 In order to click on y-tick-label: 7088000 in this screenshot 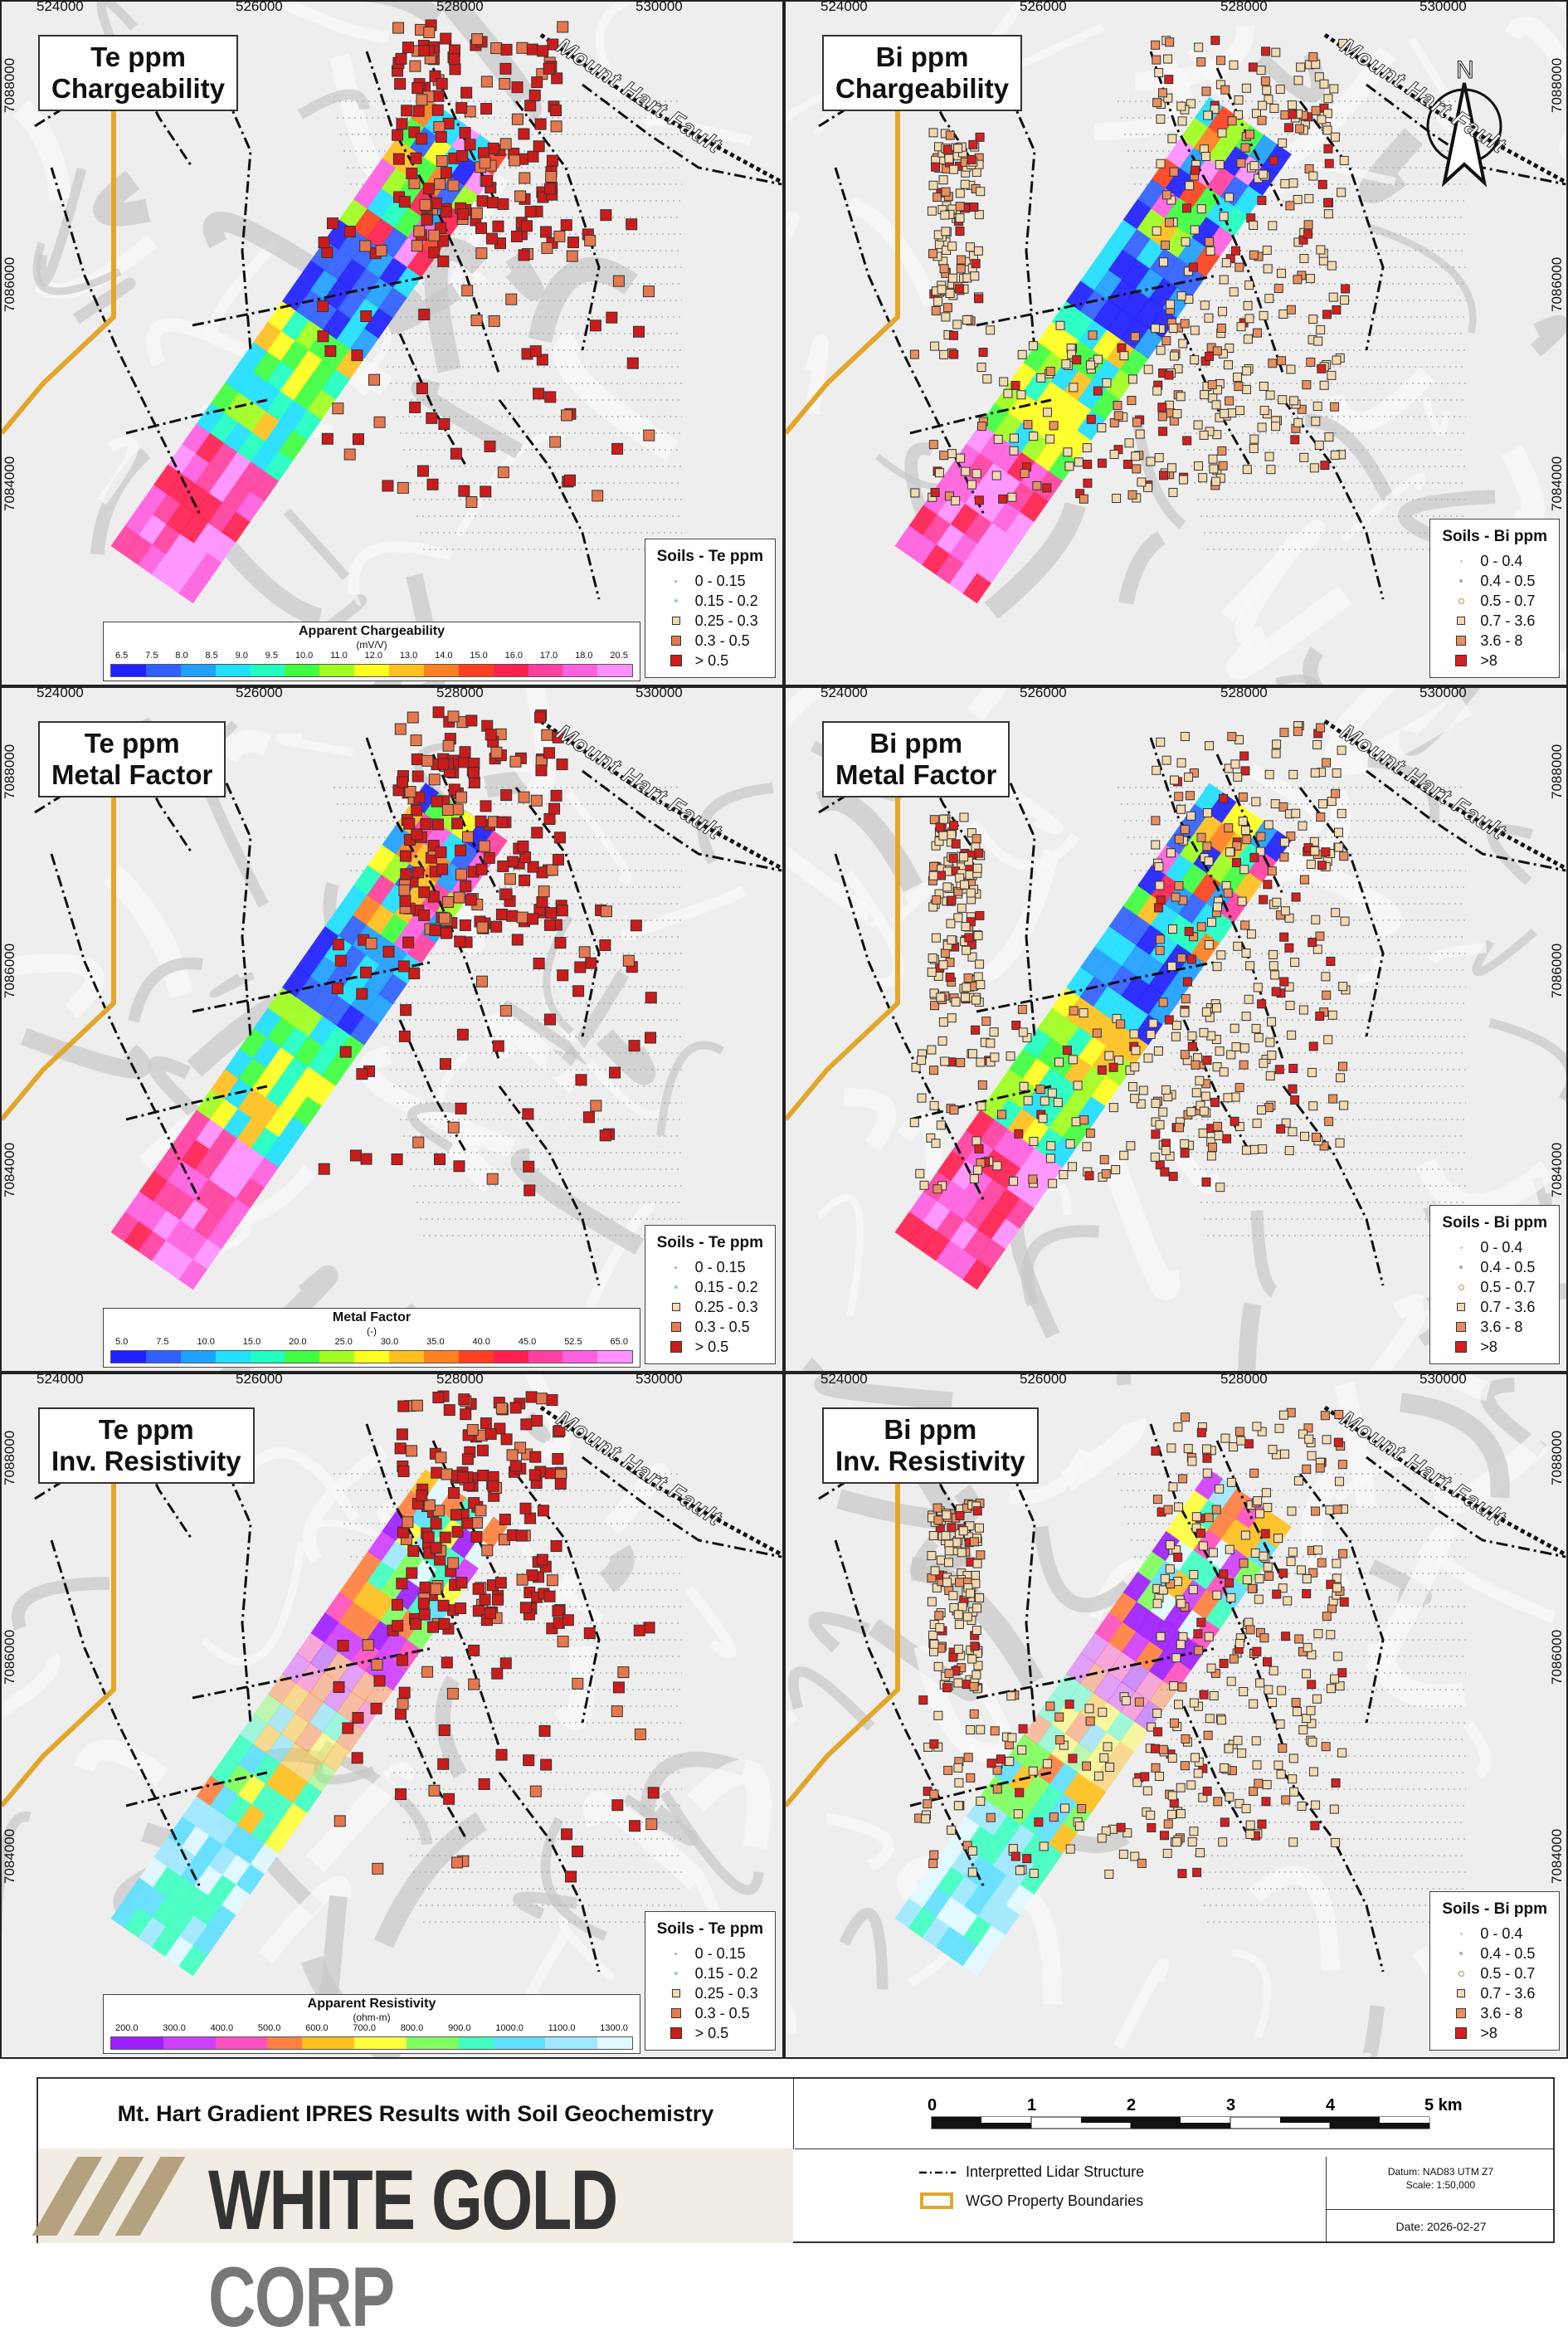, I will do `click(9, 1457)`.